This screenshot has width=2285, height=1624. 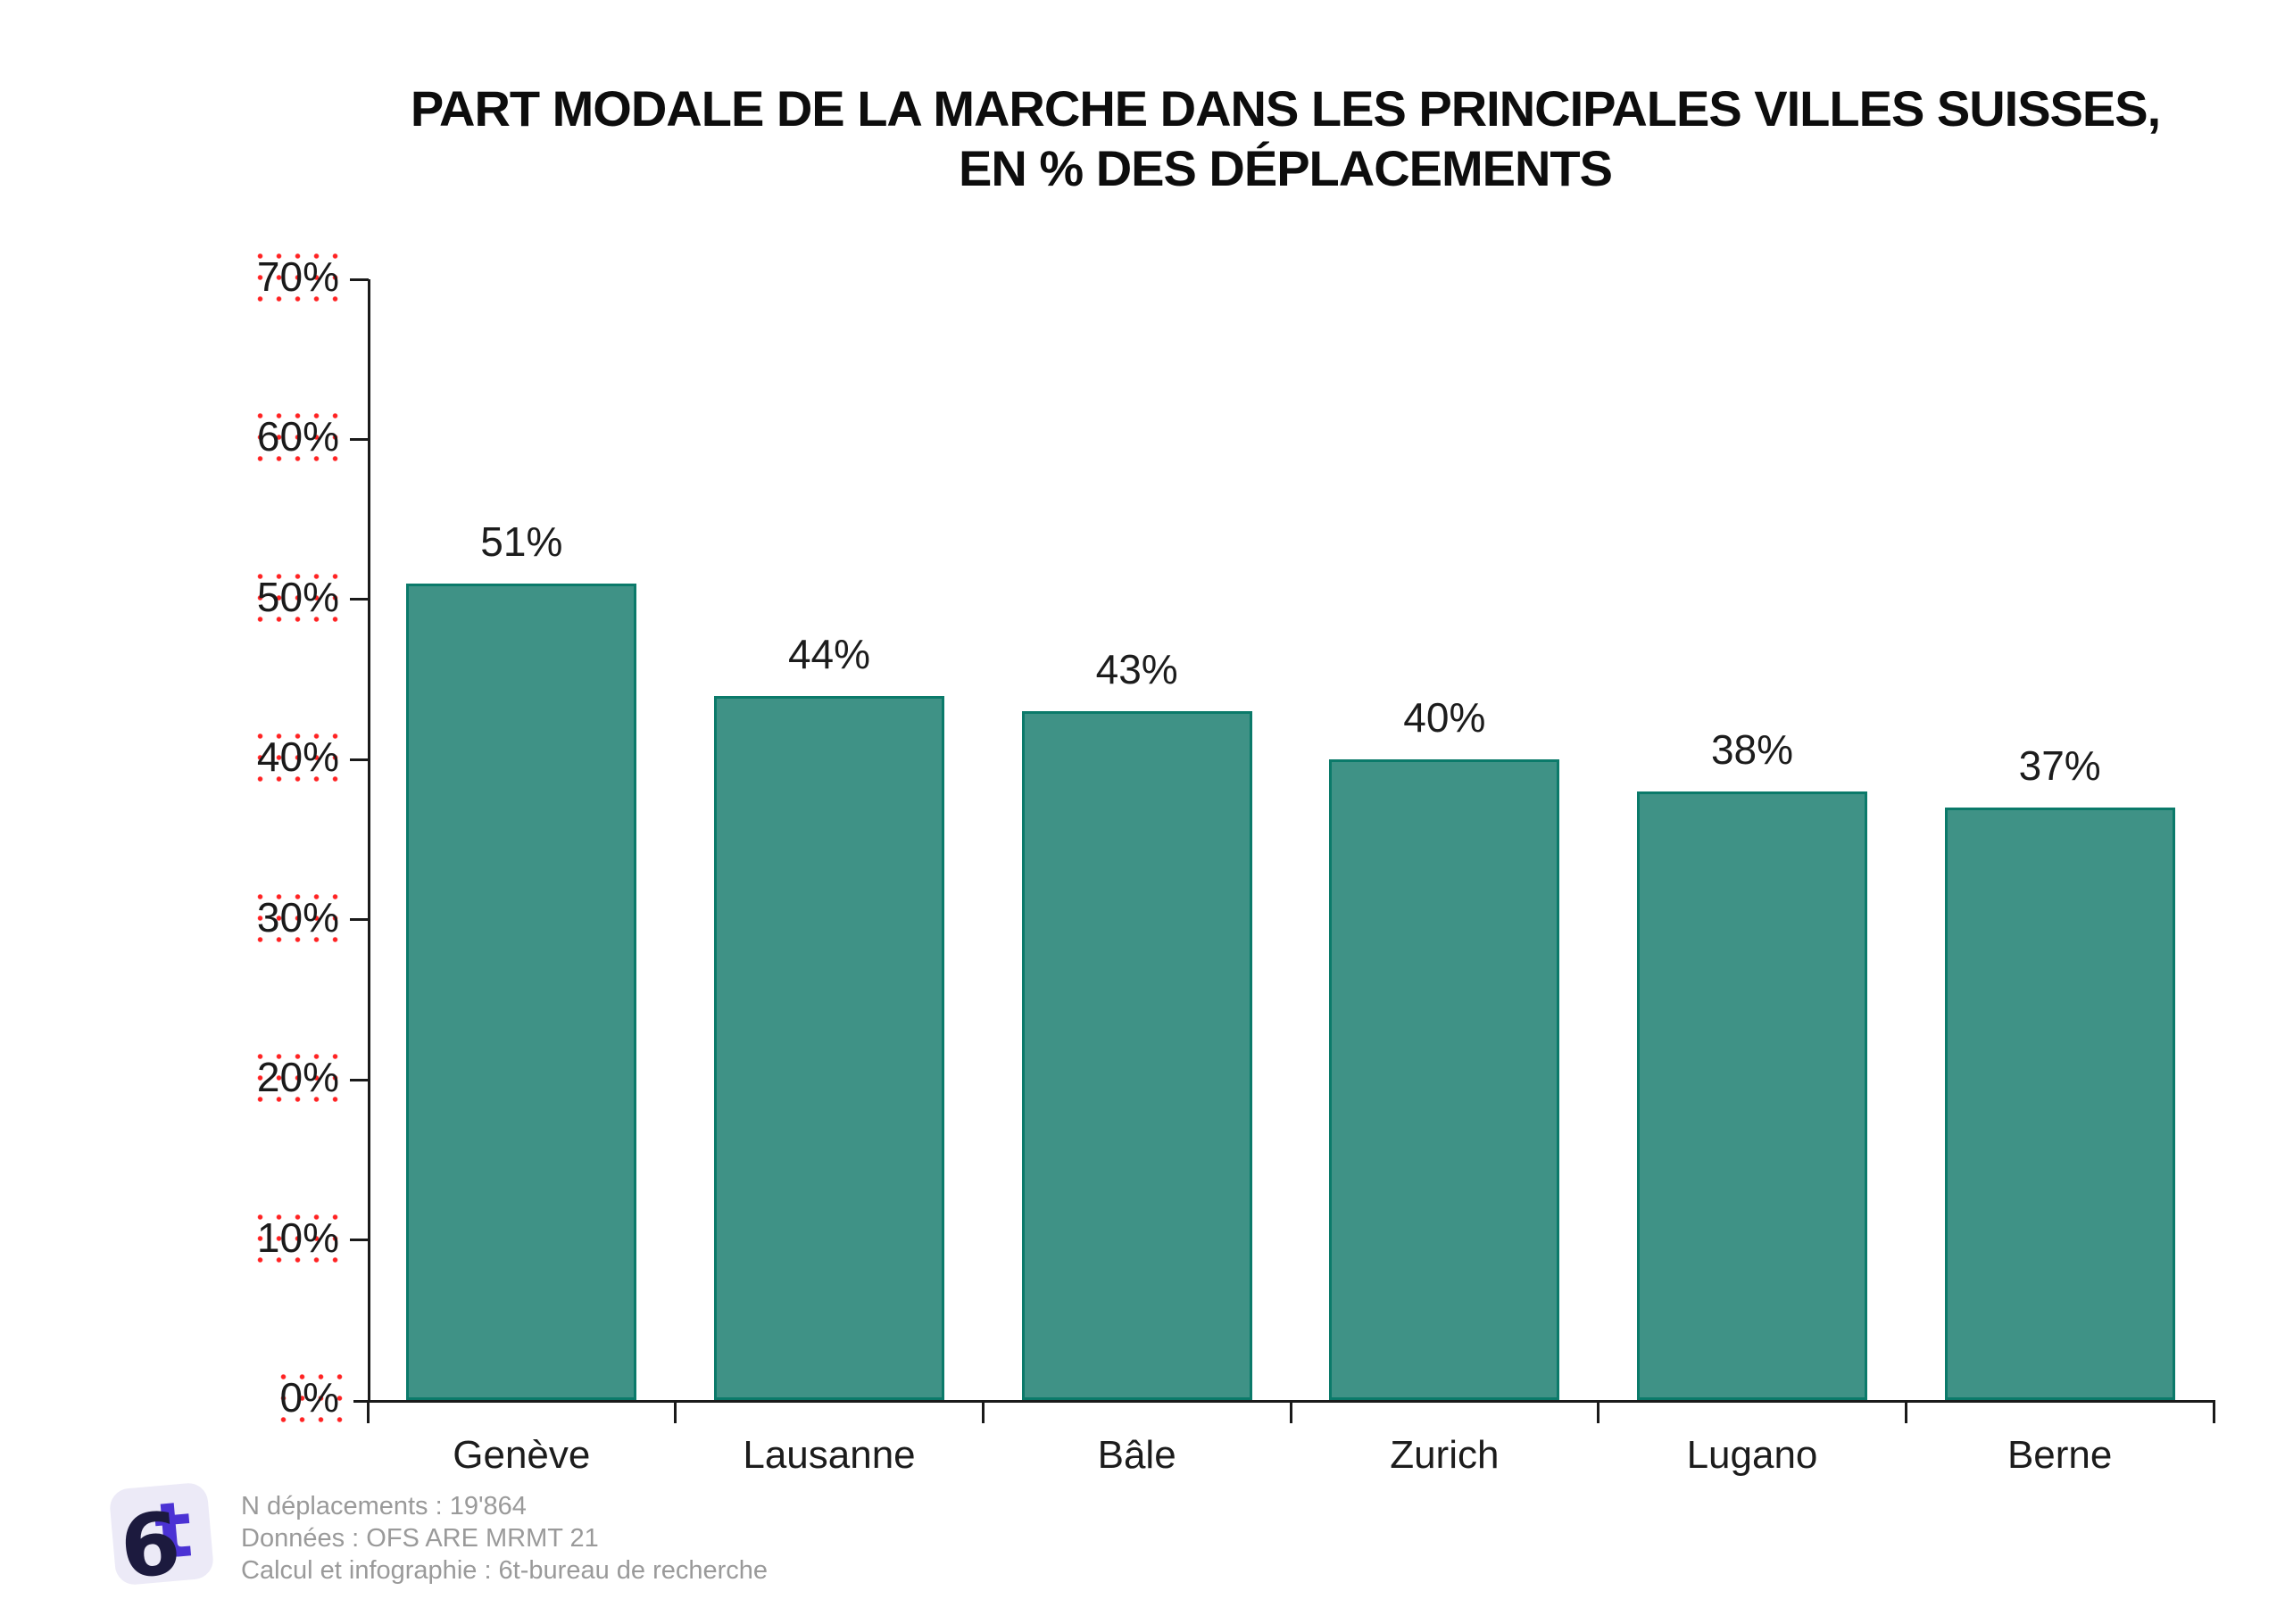 I want to click on y-axis-label-box: 70%, so click(x=241, y=277).